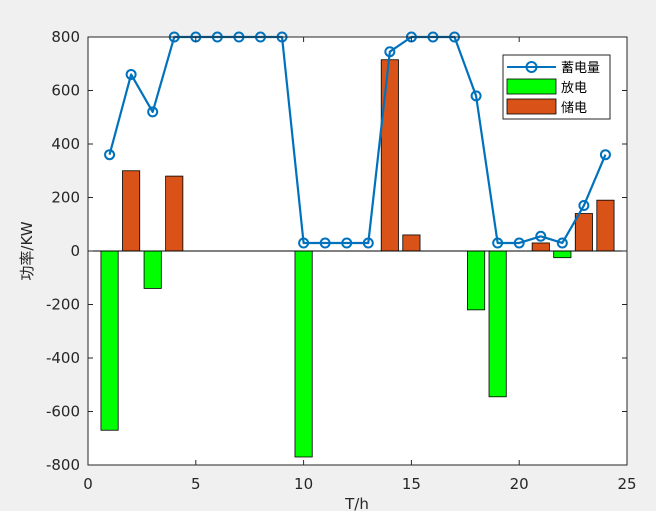  I want to click on legend-line-marker, so click(531, 67).